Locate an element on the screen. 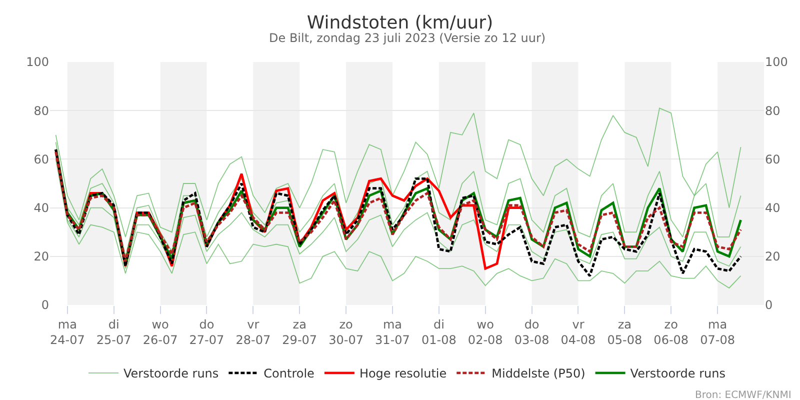  y-tick-label: 80 is located at coordinates (41, 111).